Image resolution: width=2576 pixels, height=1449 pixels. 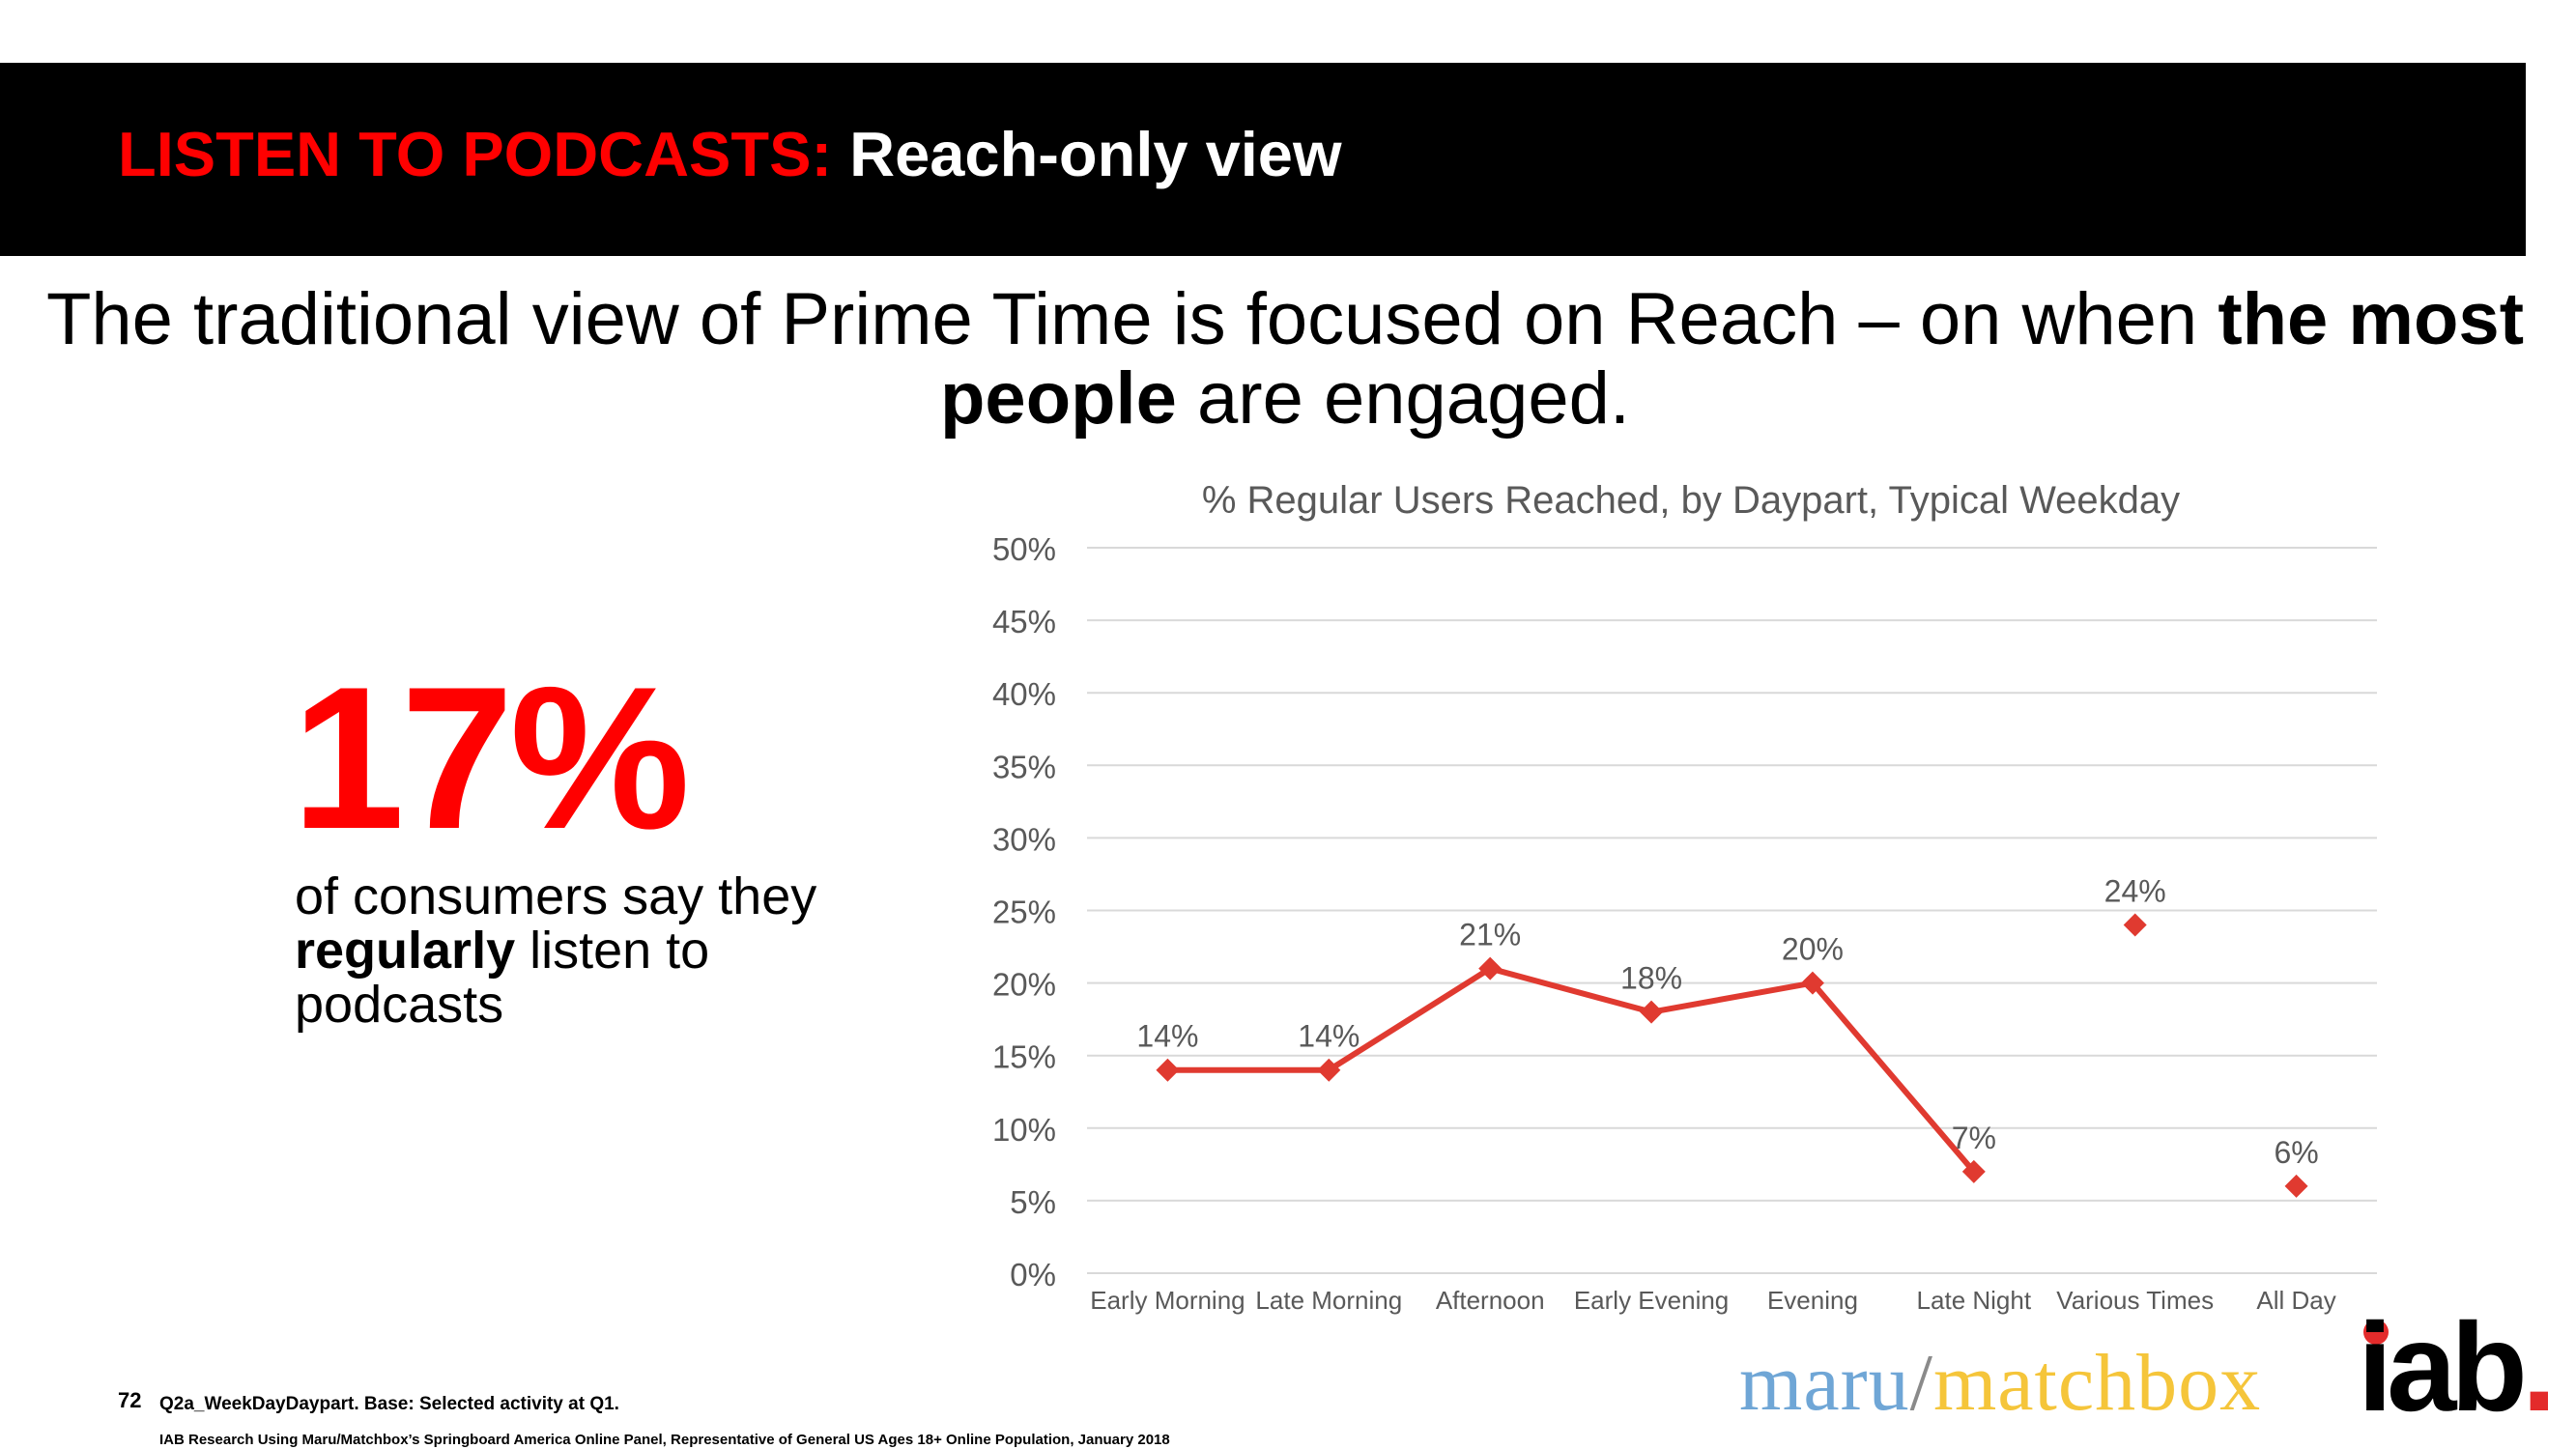 What do you see at coordinates (2376, 1332) in the screenshot?
I see `iab-logo-dot-icon` at bounding box center [2376, 1332].